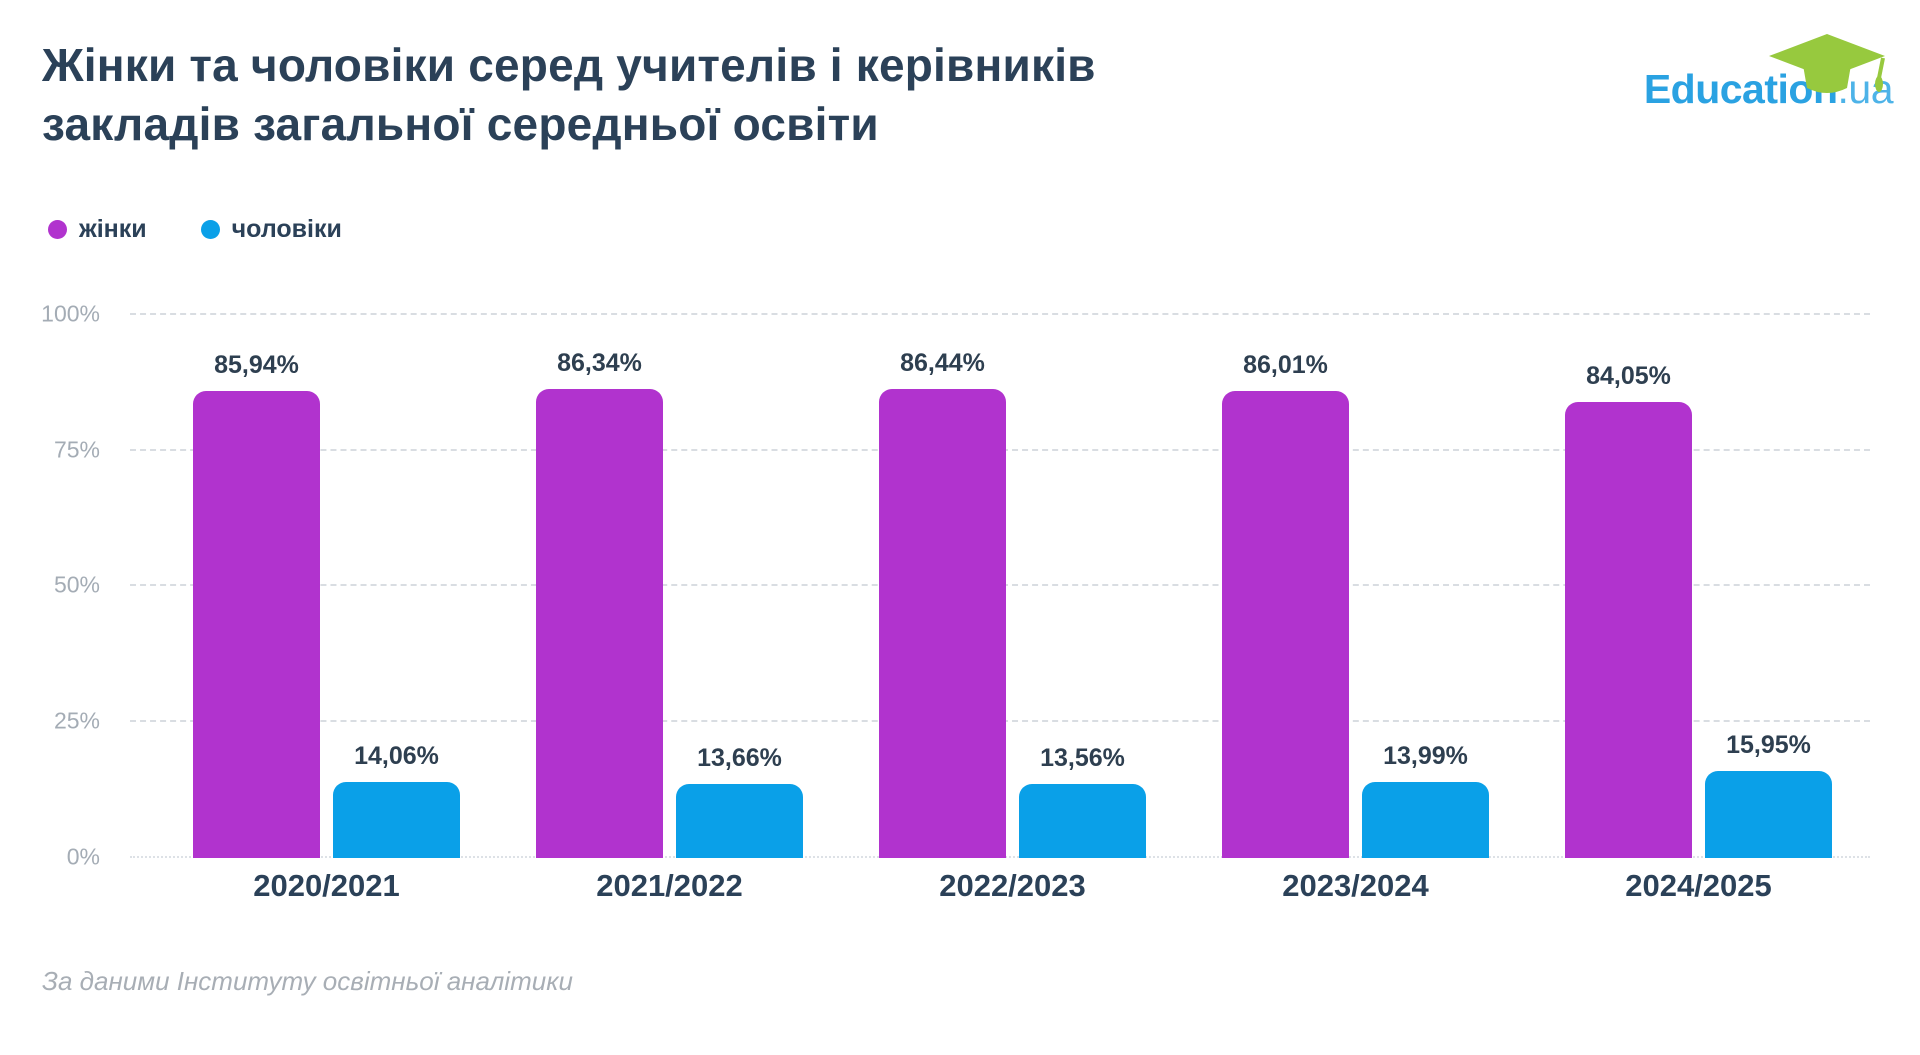  I want to click on bar-stack-women: 86,44%, so click(942, 586).